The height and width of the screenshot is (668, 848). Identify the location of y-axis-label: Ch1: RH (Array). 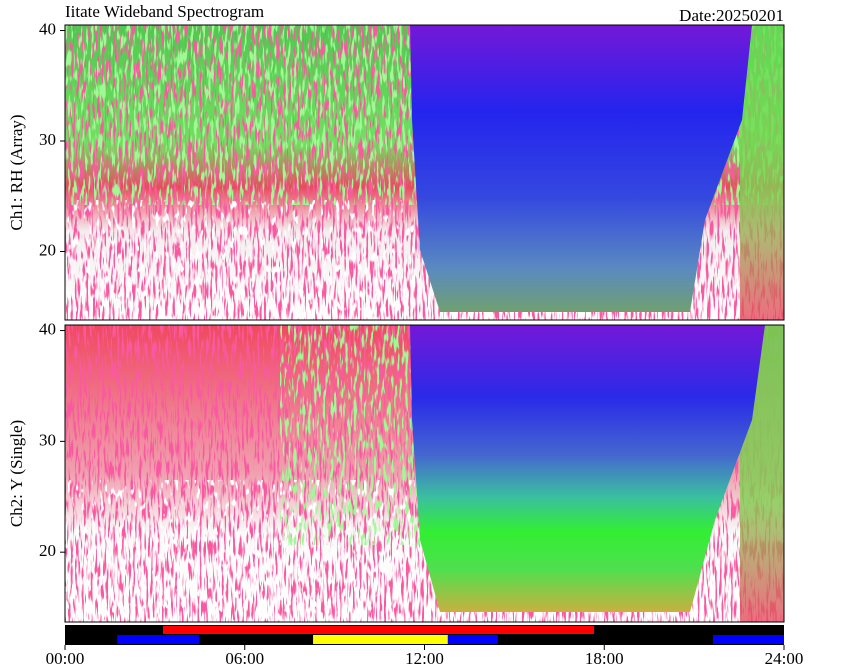
(16, 172).